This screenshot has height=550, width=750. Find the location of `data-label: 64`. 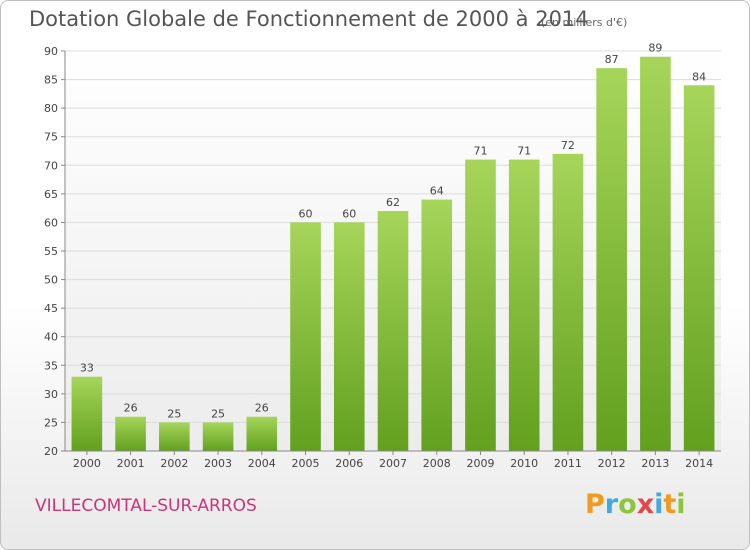

data-label: 64 is located at coordinates (437, 191).